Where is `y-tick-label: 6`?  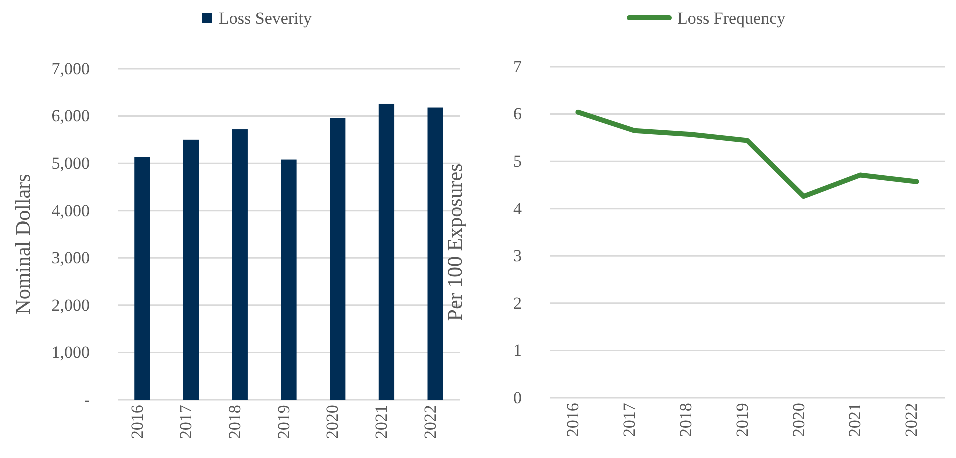
y-tick-label: 6 is located at coordinates (518, 114).